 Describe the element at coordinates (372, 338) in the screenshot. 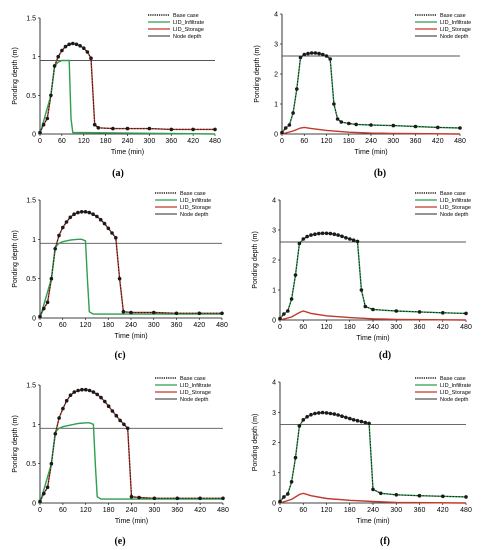

I see `x-axis-label: Time (min)` at that location.